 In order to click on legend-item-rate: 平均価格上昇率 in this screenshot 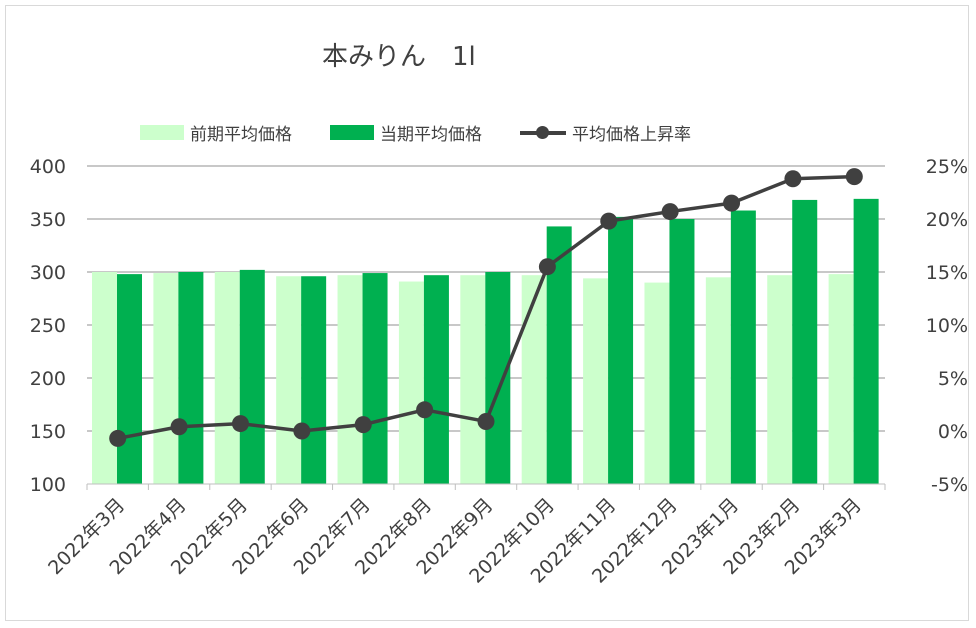, I will do `click(605, 132)`.